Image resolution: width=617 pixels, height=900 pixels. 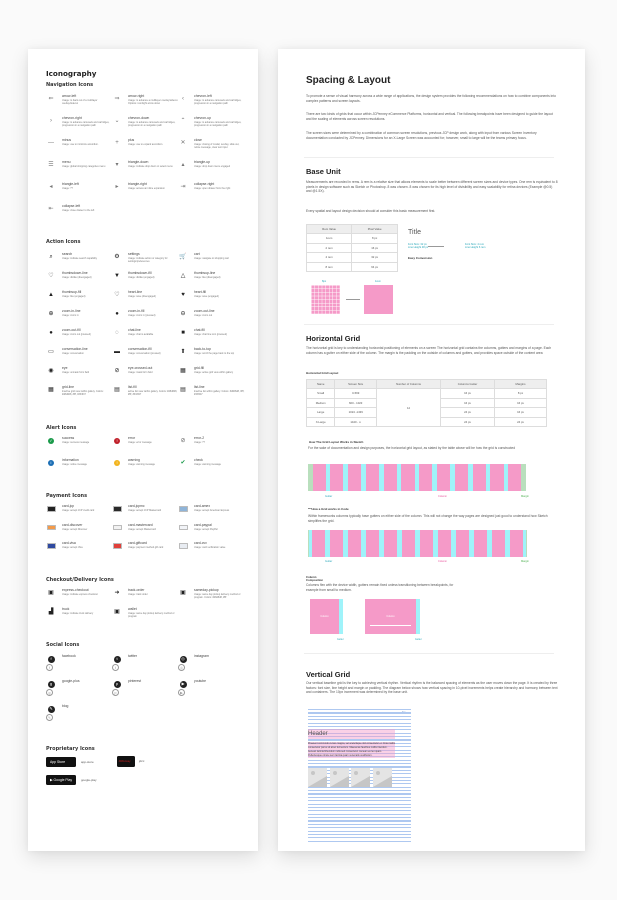 What do you see at coordinates (51, 333) in the screenshot?
I see `zoom-out-fill-icon: ●` at bounding box center [51, 333].